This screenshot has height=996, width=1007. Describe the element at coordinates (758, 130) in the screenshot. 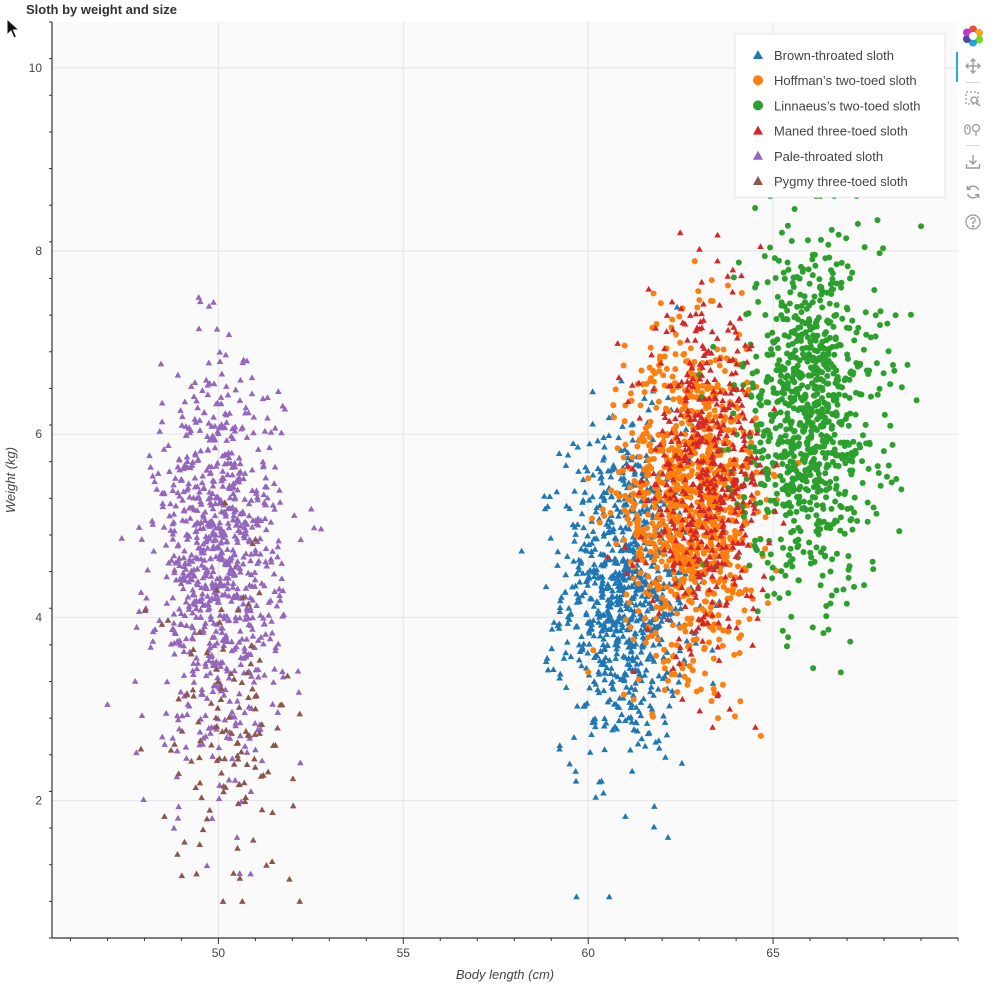

I see `legend-marker` at that location.